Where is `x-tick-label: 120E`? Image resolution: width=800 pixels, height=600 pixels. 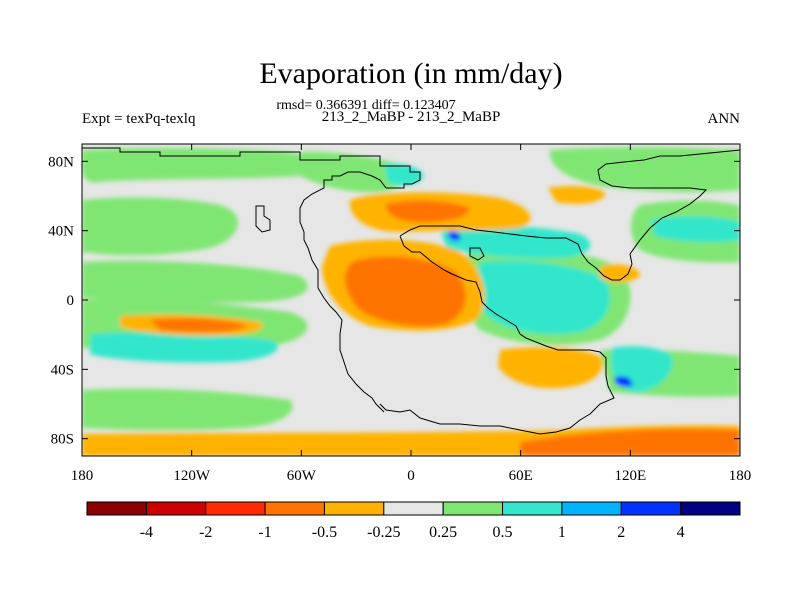 x-tick-label: 120E is located at coordinates (630, 476).